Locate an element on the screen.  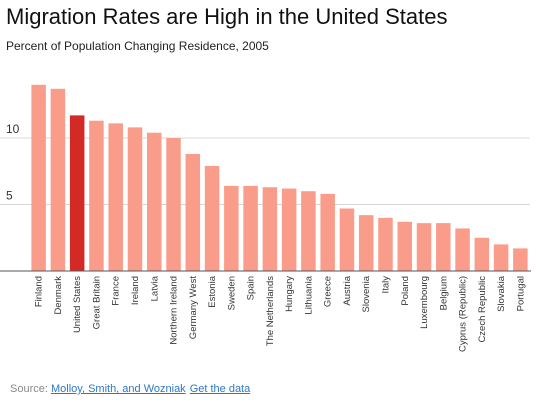
x-tick-label: Belgium is located at coordinates (443, 293).